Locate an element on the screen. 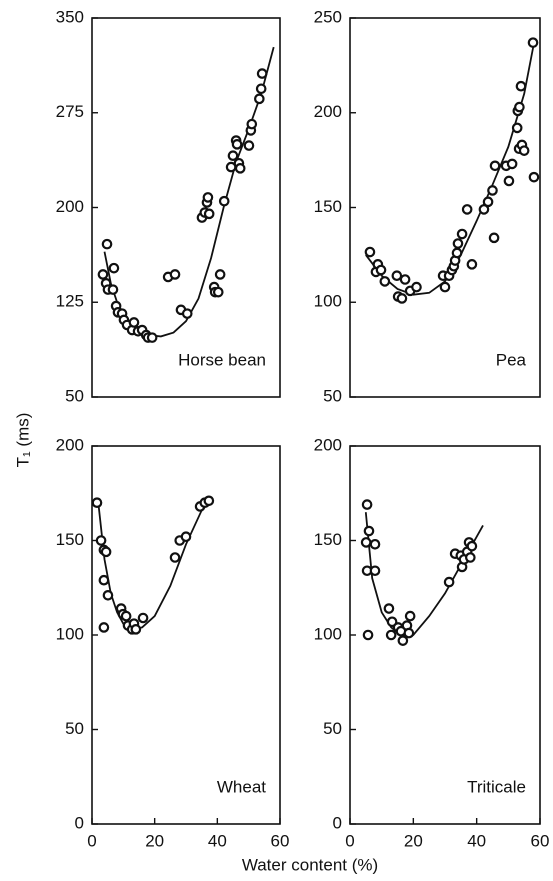 This screenshot has width=553, height=881. panel-label: Pea is located at coordinates (511, 359).